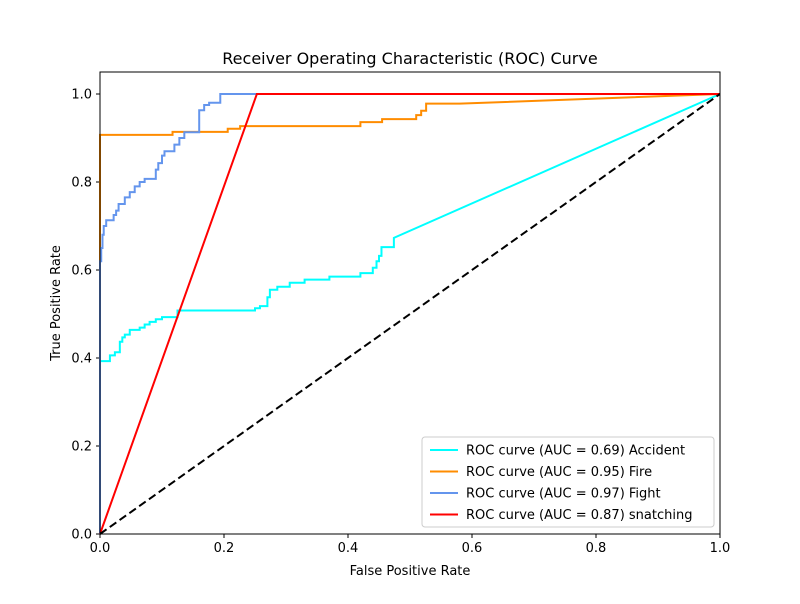 The image size is (800, 604). Describe the element at coordinates (81, 95) in the screenshot. I see `y-tick-label: 1.0` at that location.